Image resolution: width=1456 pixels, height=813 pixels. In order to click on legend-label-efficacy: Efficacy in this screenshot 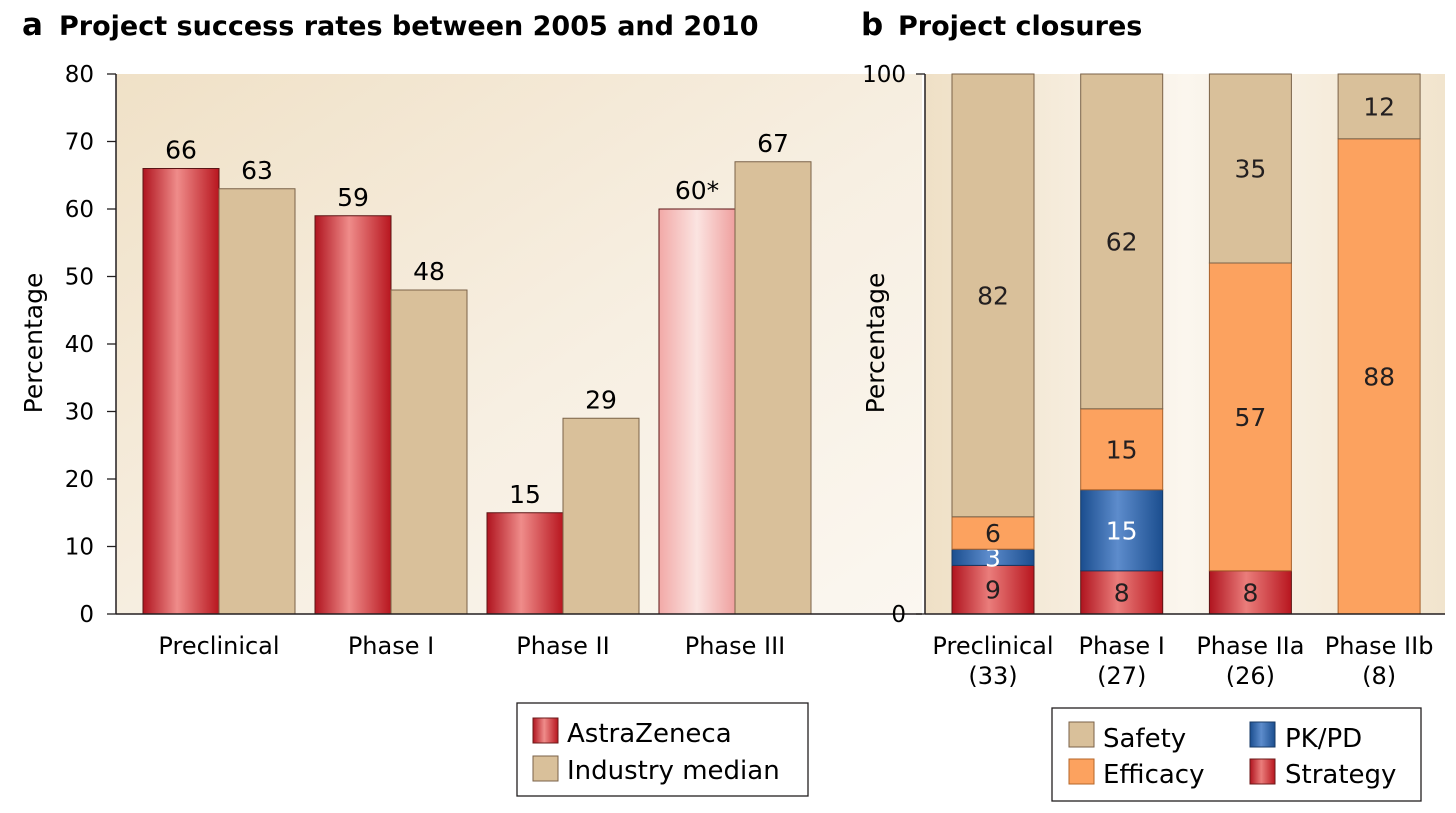, I will do `click(1153, 775)`.